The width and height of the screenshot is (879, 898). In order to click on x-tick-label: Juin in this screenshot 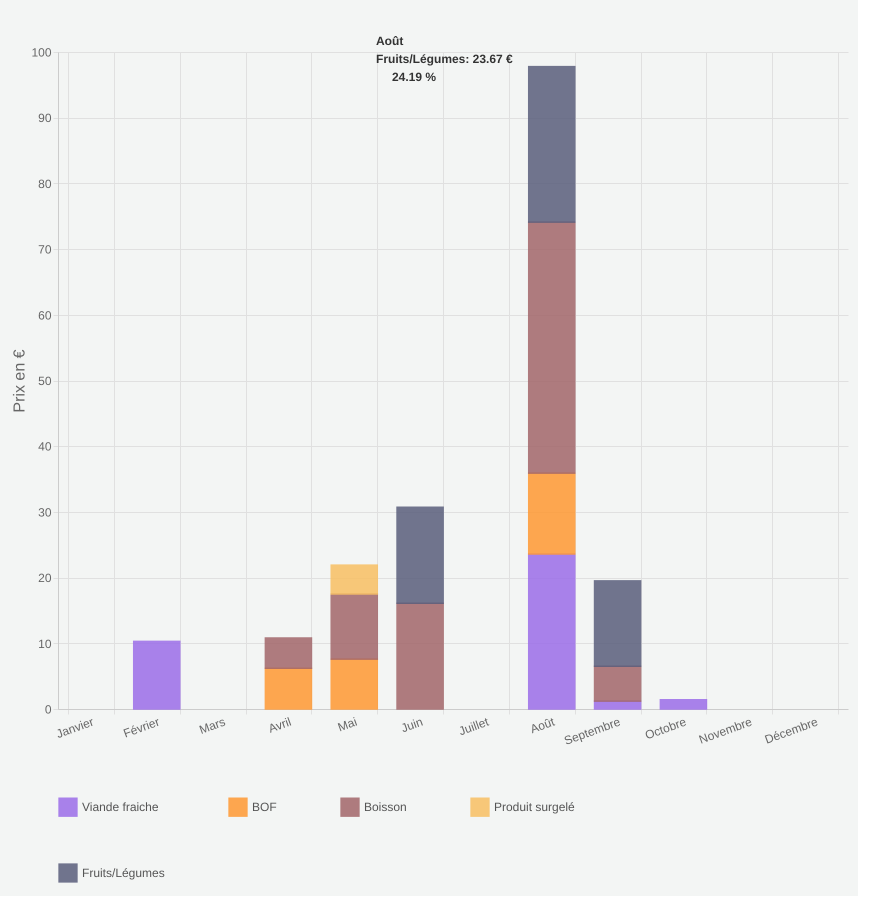, I will do `click(412, 725)`.